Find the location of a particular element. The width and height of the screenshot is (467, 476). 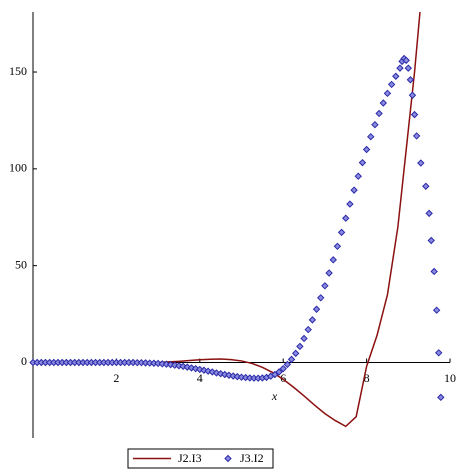

x-tick-label: 10 is located at coordinates (450, 378).